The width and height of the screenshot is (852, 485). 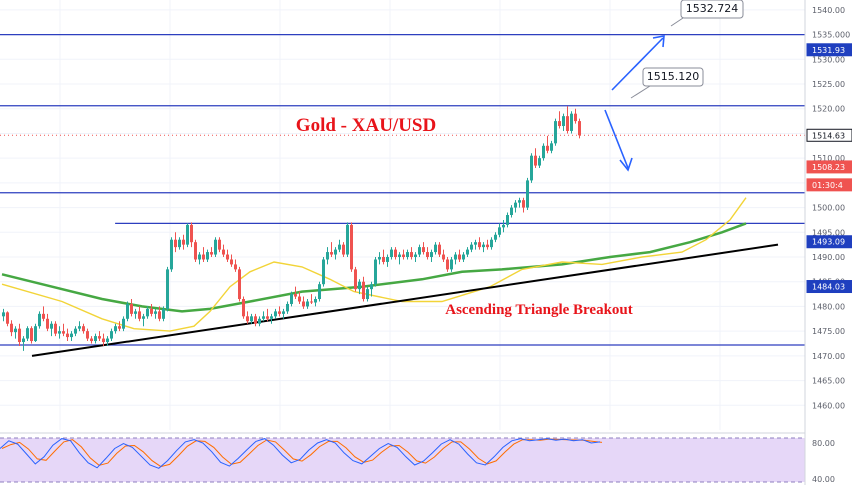 What do you see at coordinates (707, 13) in the screenshot?
I see `callout-high: 1532.724` at bounding box center [707, 13].